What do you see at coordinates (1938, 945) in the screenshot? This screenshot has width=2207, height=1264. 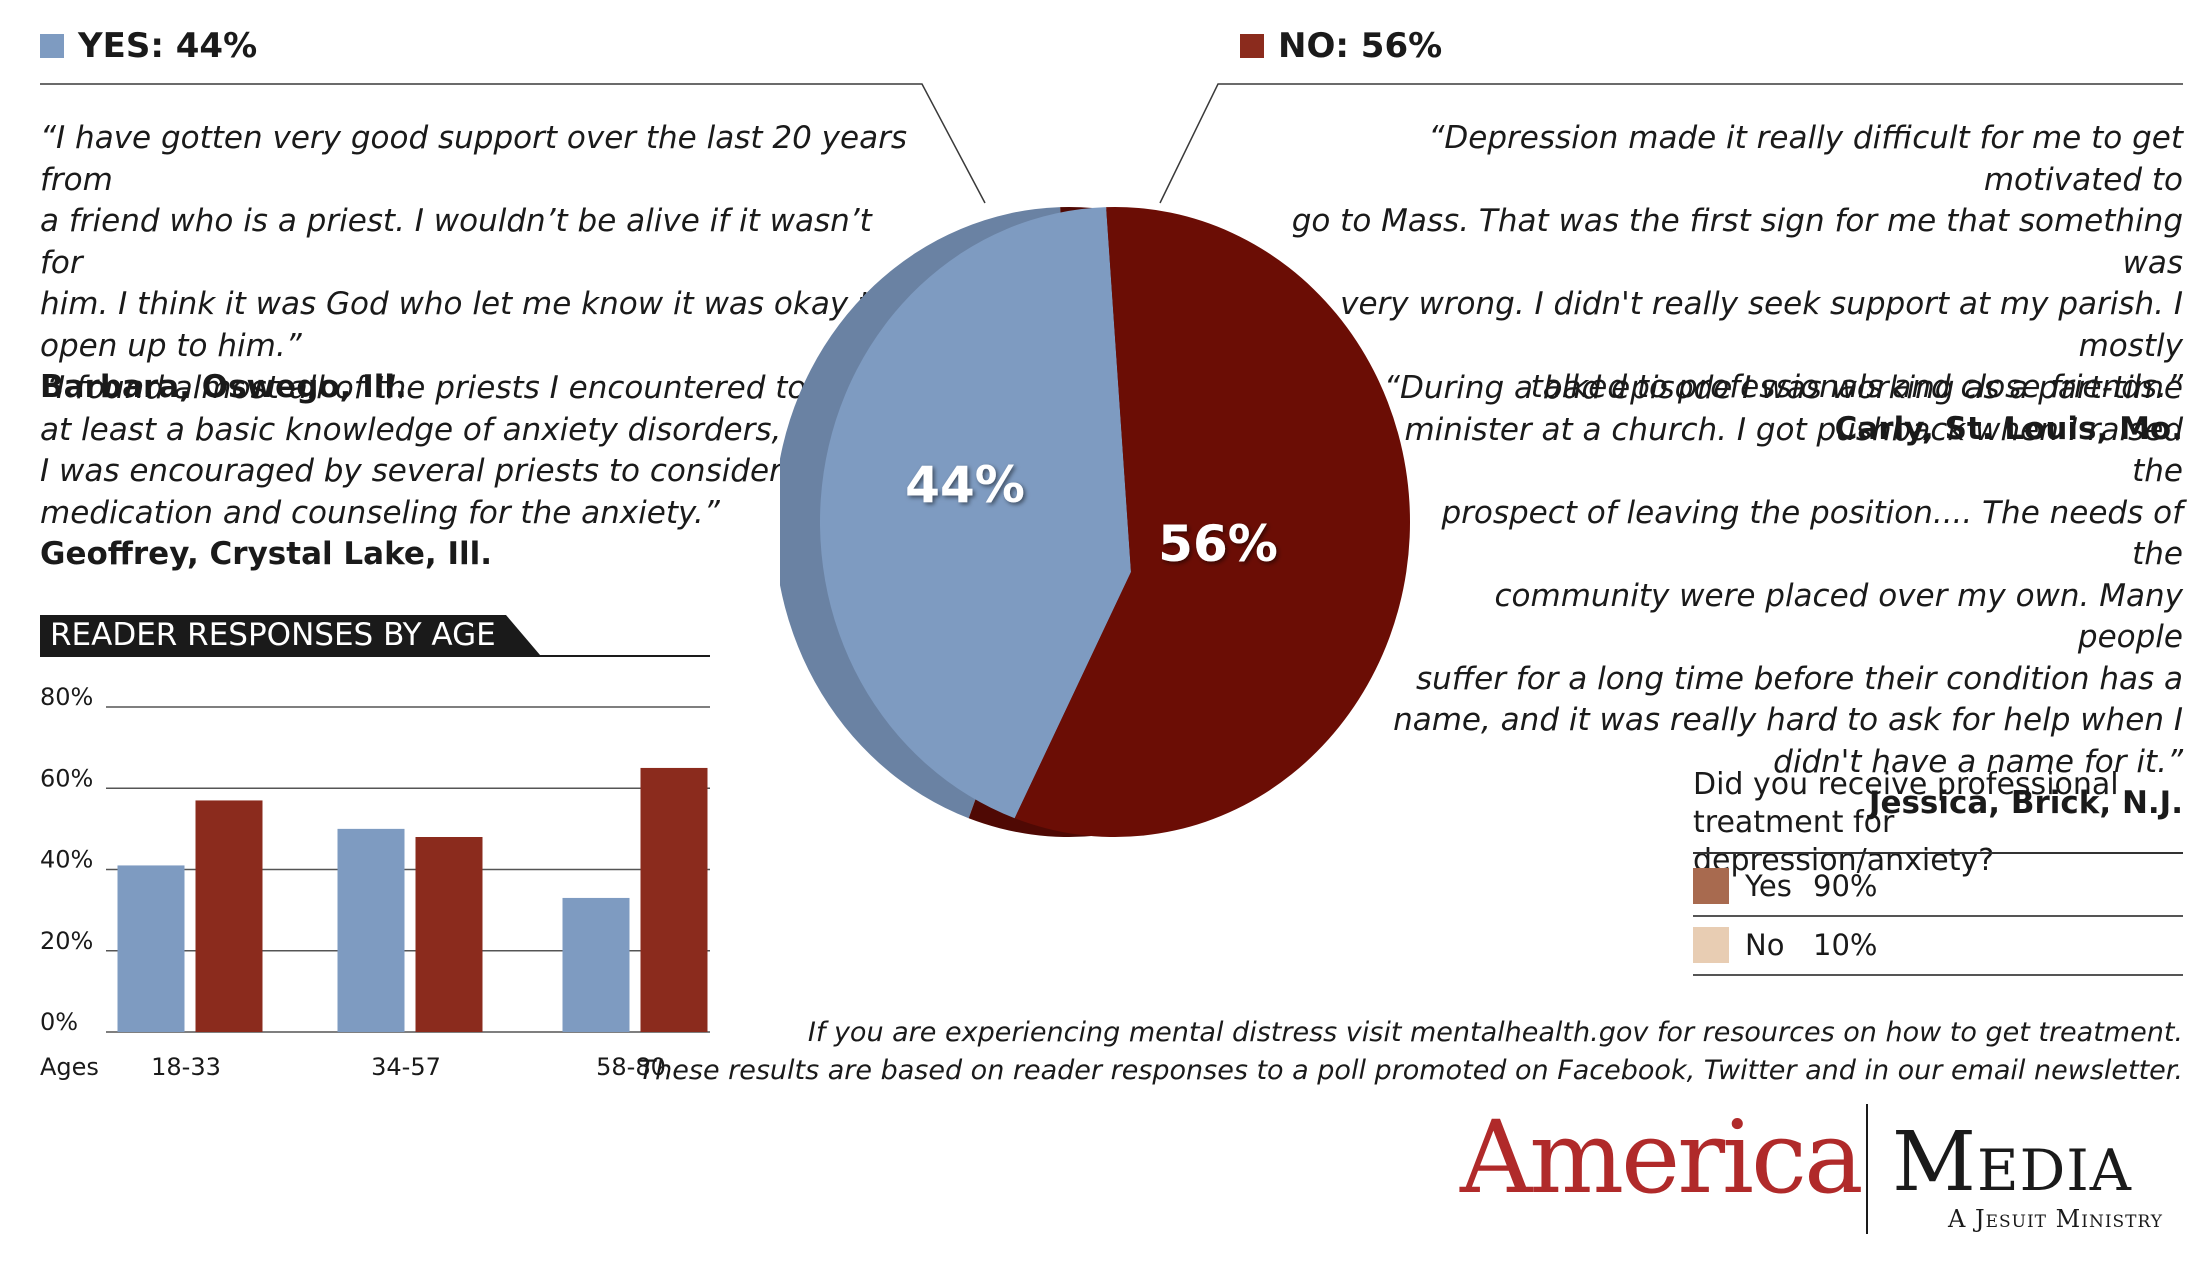 I see `prof-row-no: No 10%` at bounding box center [1938, 945].